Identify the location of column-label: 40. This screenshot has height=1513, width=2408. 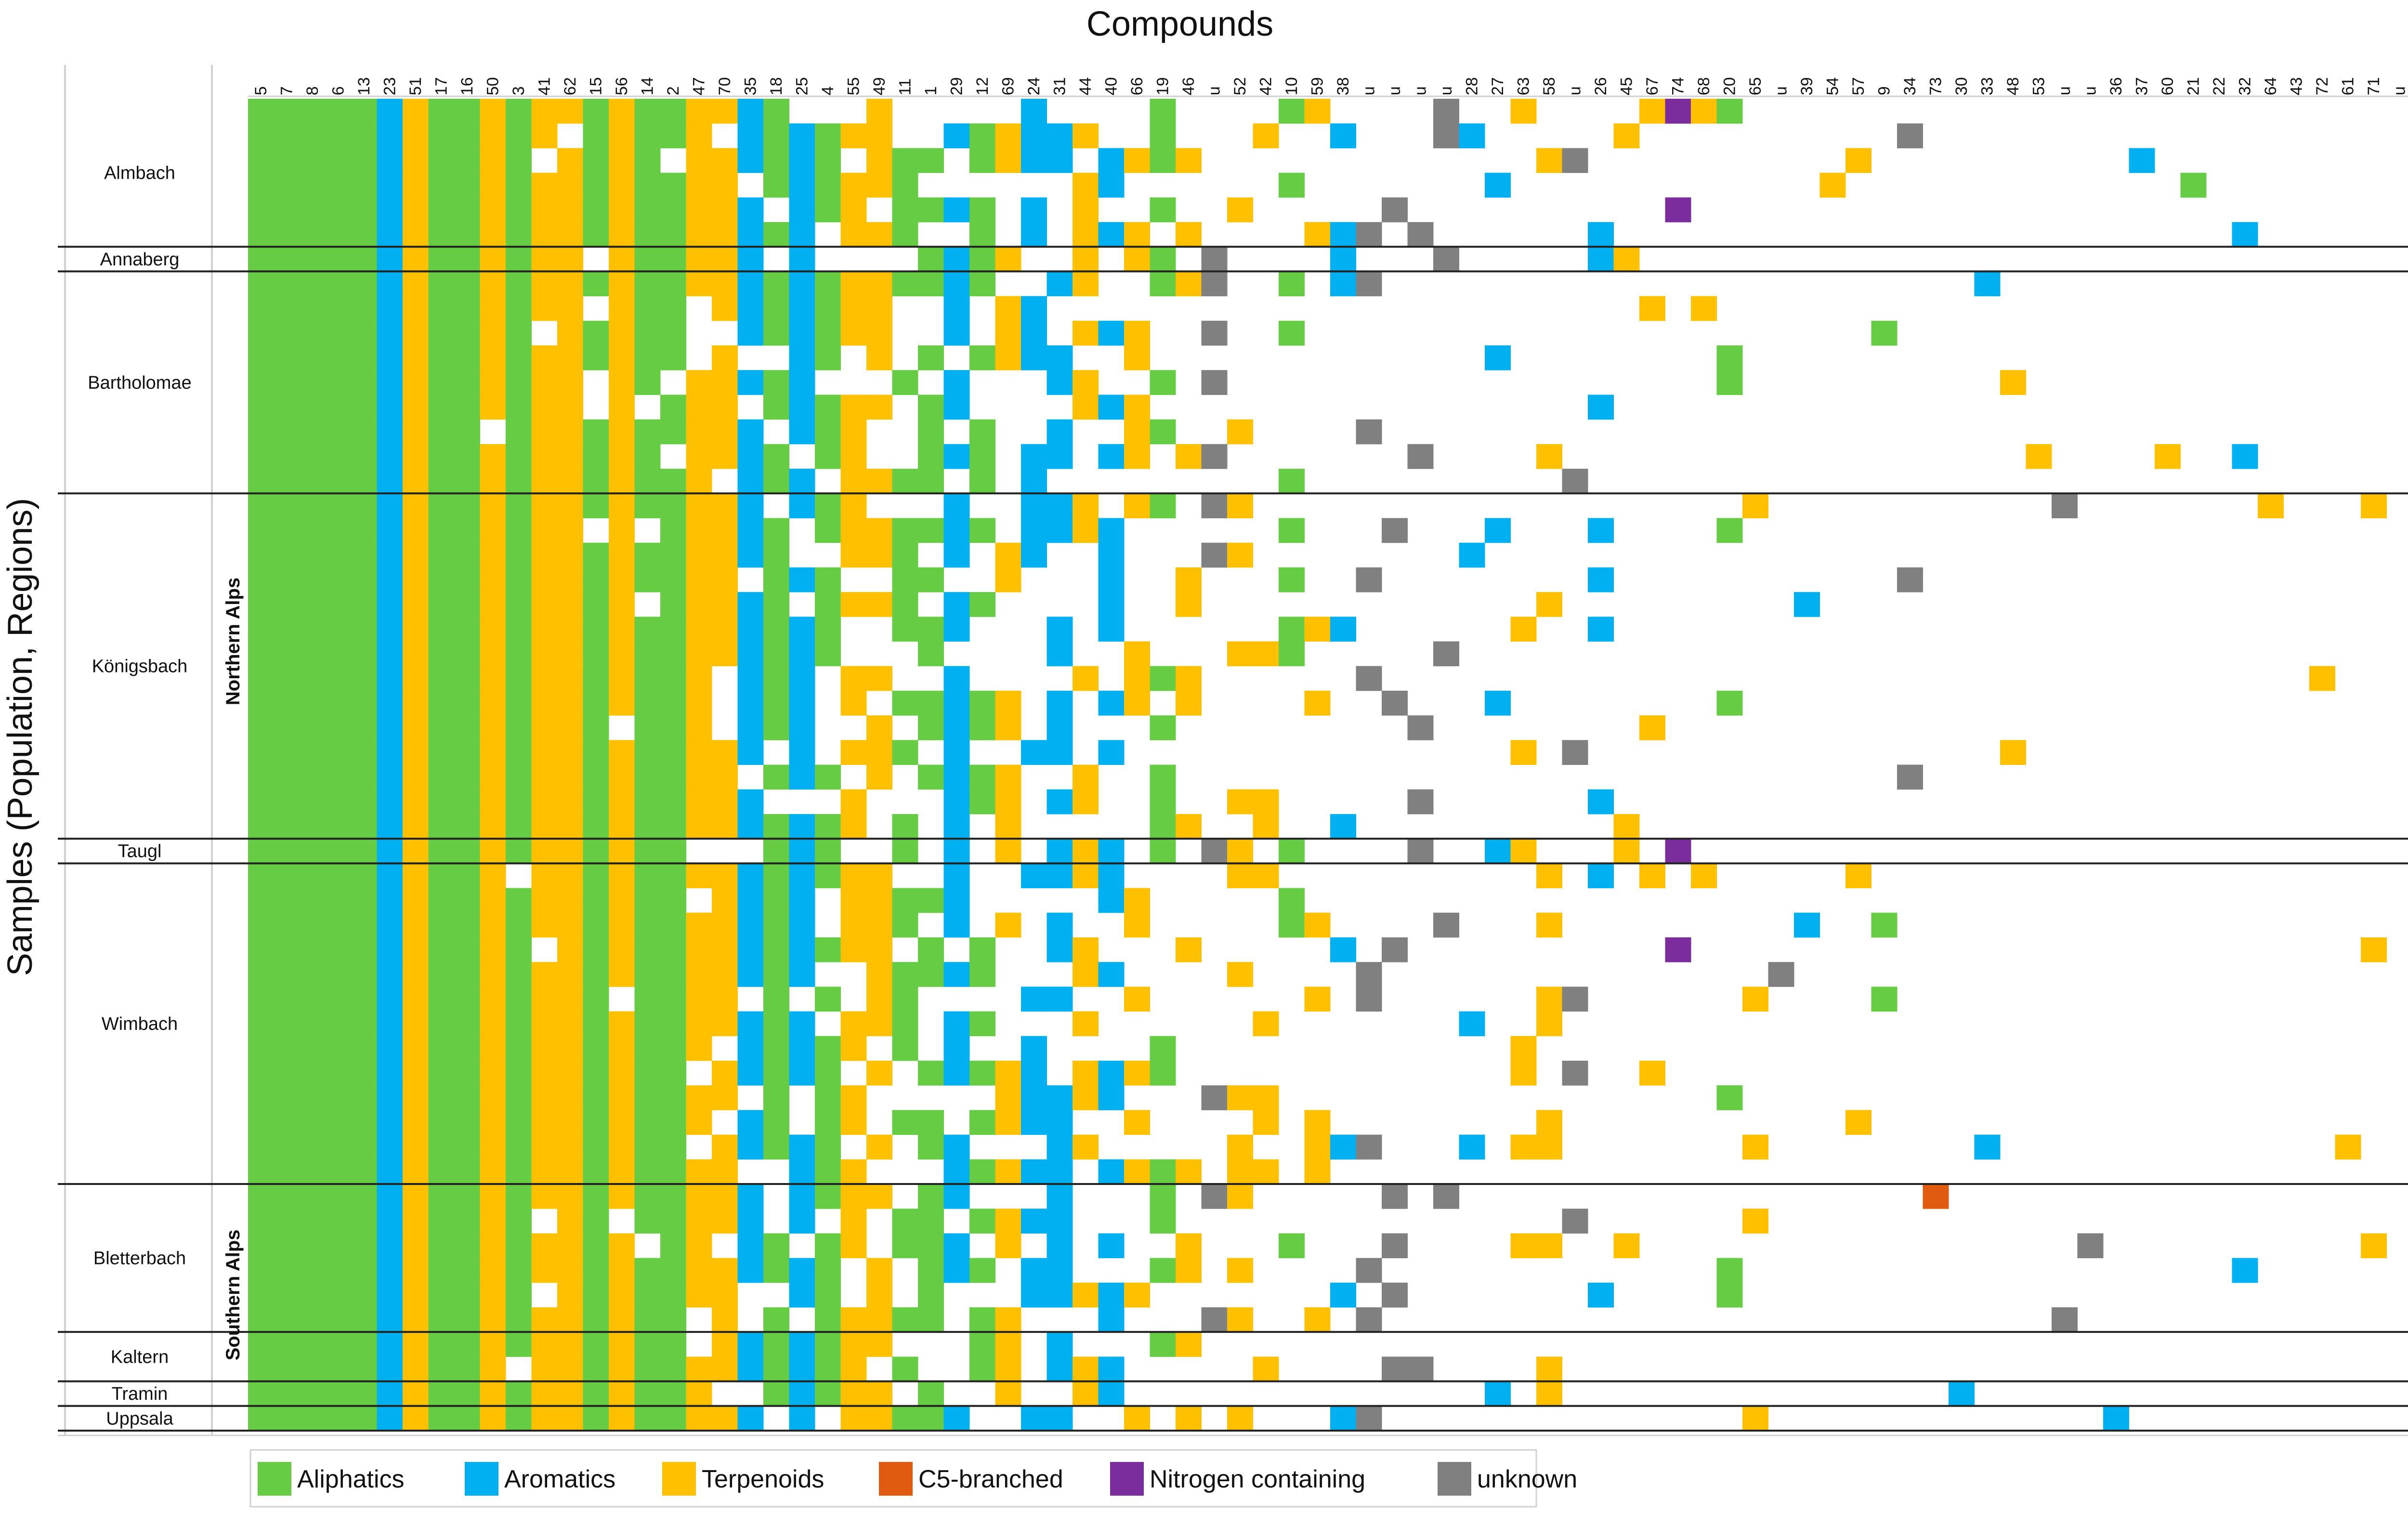
(1111, 86).